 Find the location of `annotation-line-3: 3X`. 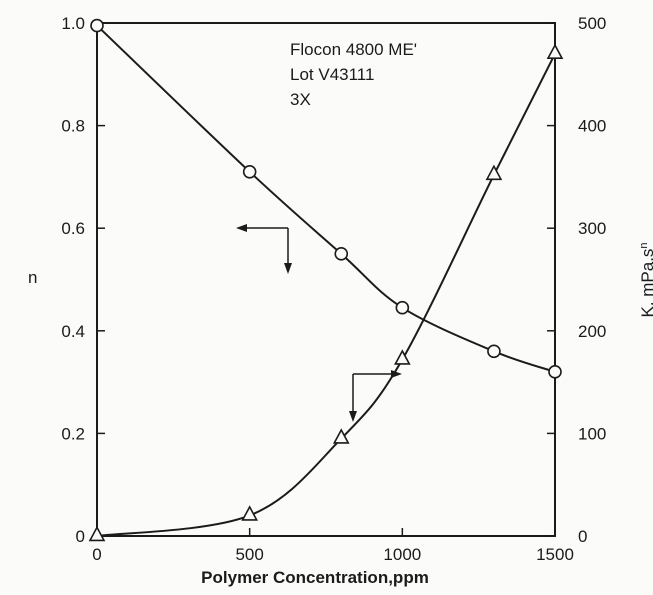

annotation-line-3: 3X is located at coordinates (300, 99).